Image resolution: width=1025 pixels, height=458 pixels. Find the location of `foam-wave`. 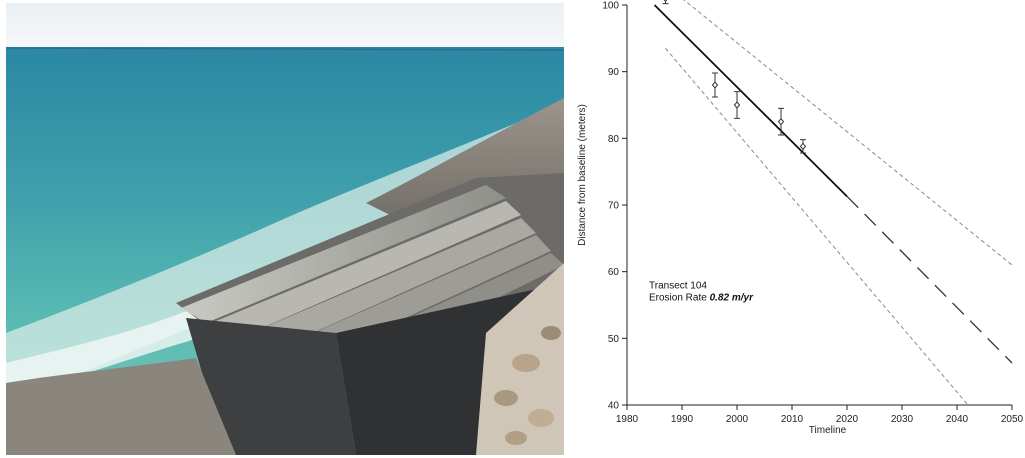

foam-wave is located at coordinates (111, 350).